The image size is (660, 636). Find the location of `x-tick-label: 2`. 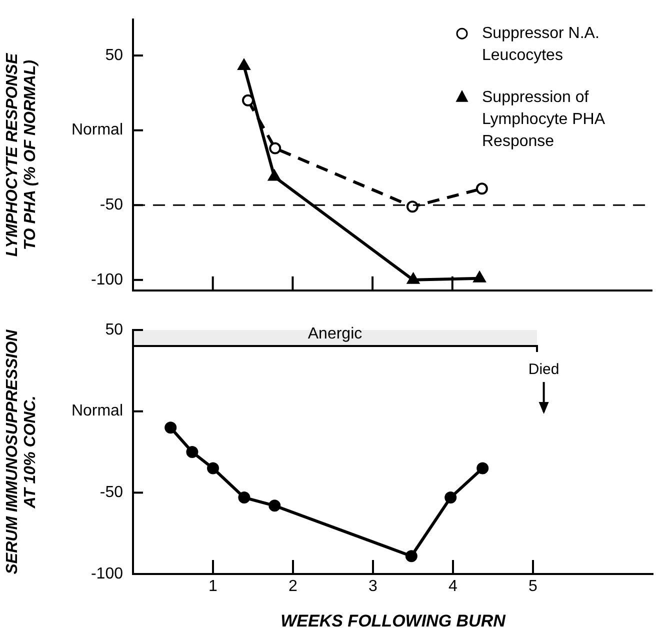

x-tick-label: 2 is located at coordinates (293, 587).